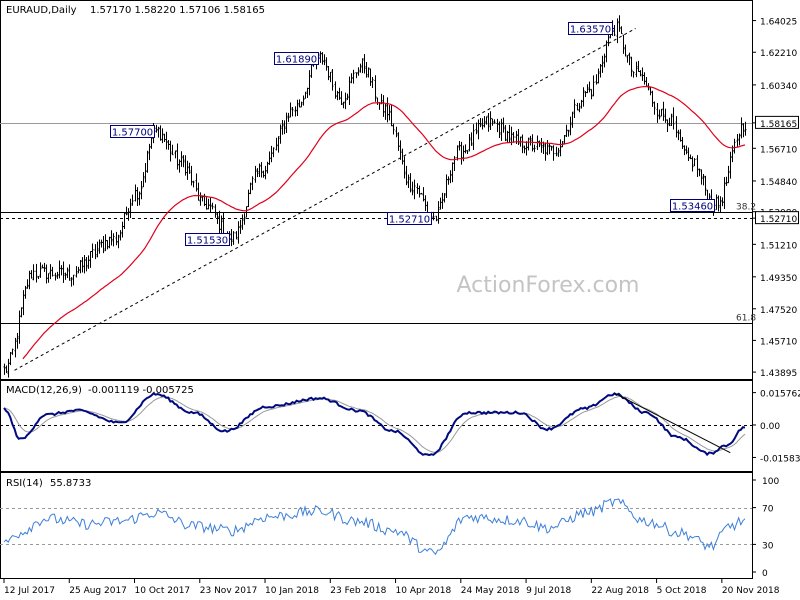 The width and height of the screenshot is (800, 600). I want to click on price-y-tick-label: 1.60340, so click(778, 87).